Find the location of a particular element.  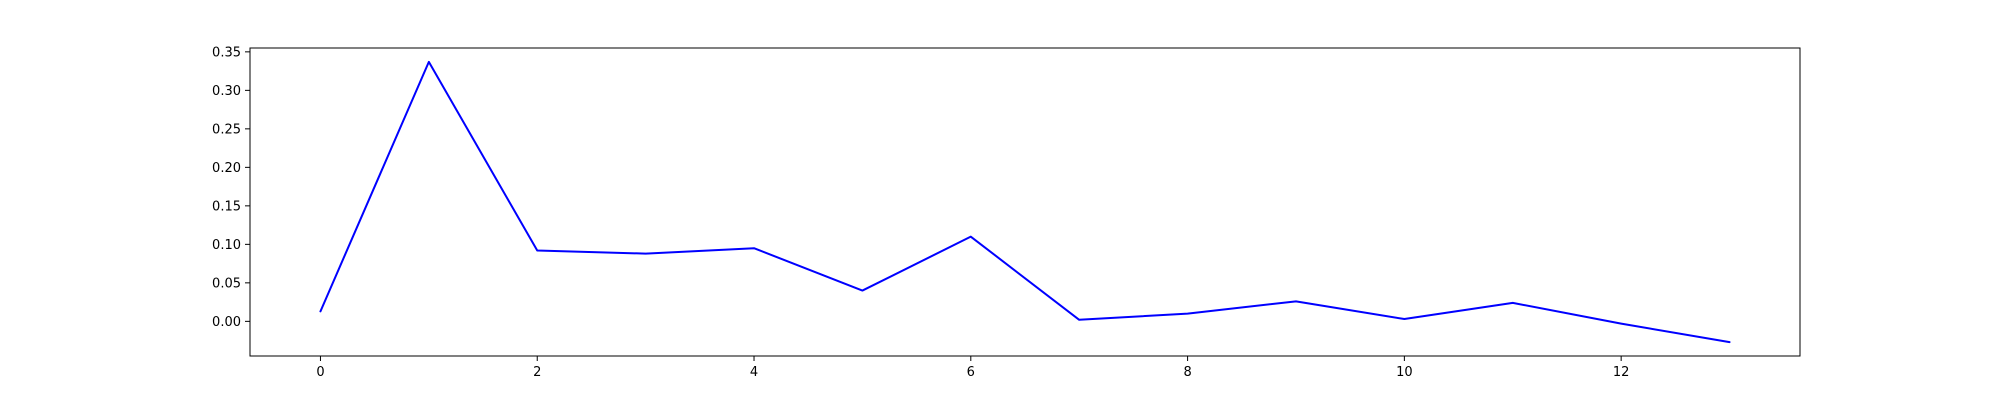

x-axis: 0 2 4 6 8 10 12 is located at coordinates (972, 368).